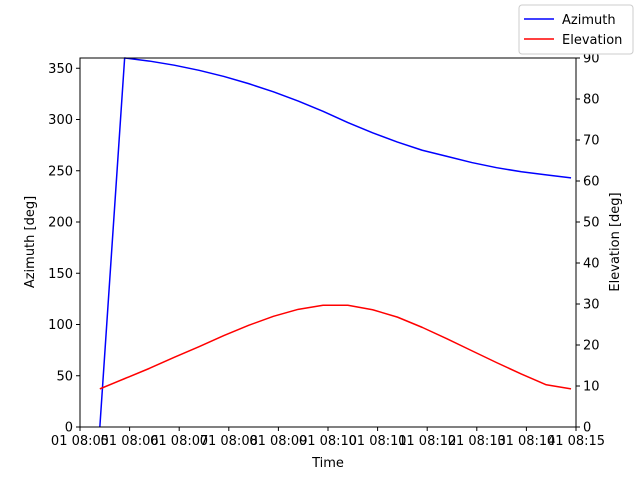 This screenshot has width=640, height=480. I want to click on y-right-tick-label: 80, so click(591, 100).